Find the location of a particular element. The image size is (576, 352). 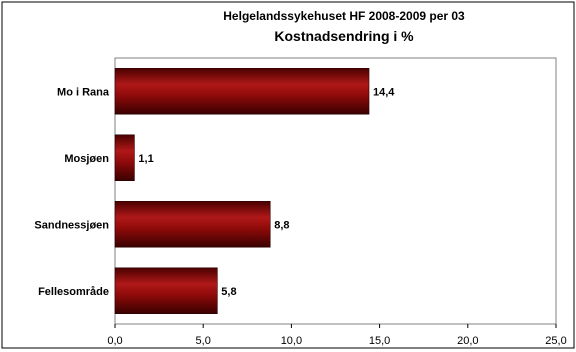

chart-title: Helgelandssykehuset HF 2008-2009 per 03 is located at coordinates (344, 16).